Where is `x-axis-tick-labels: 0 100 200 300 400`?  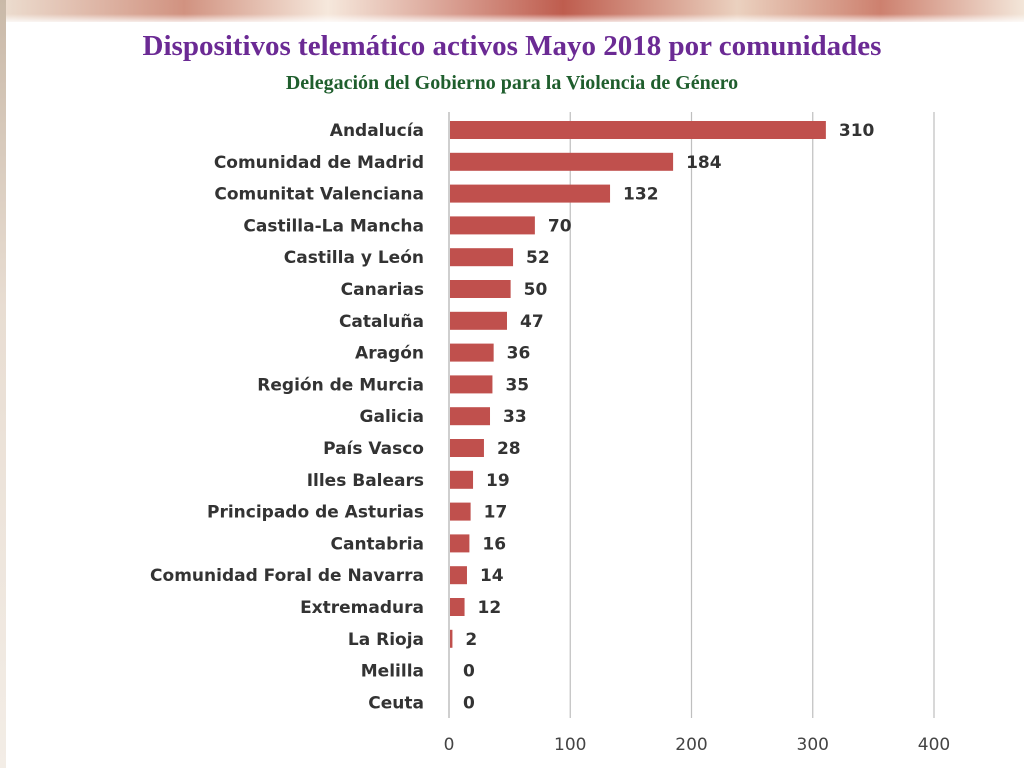
x-axis-tick-labels: 0 100 200 300 400 is located at coordinates (697, 745).